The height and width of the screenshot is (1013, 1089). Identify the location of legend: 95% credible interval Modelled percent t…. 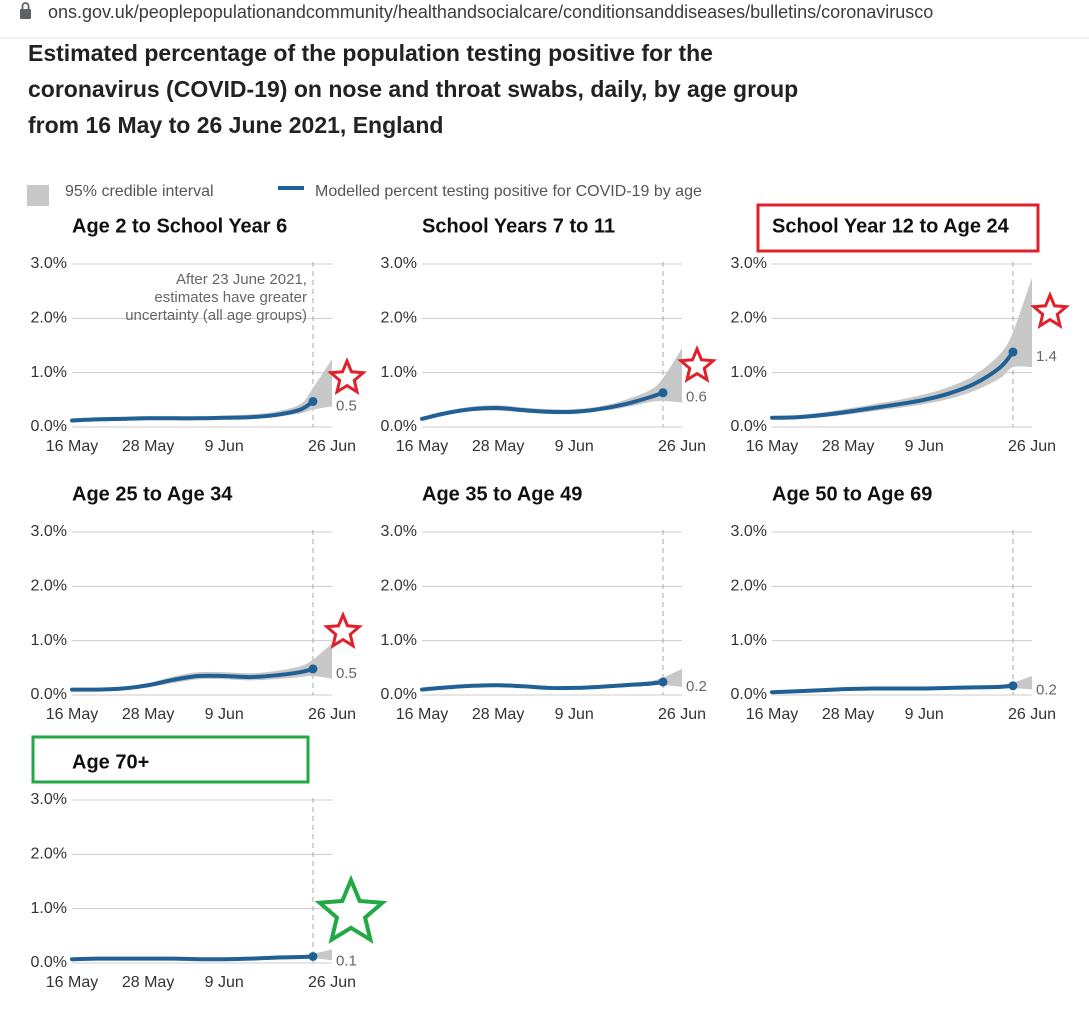
(364, 194).